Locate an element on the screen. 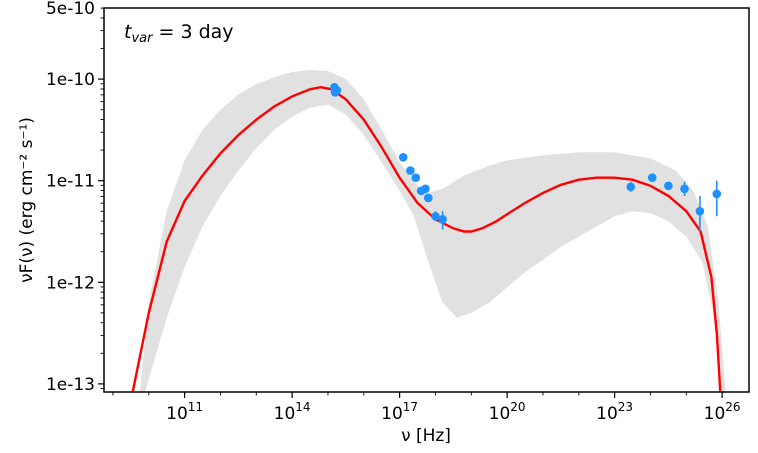 This screenshot has height=453, width=758. x-tick-exponent: 26 is located at coordinates (732, 407).